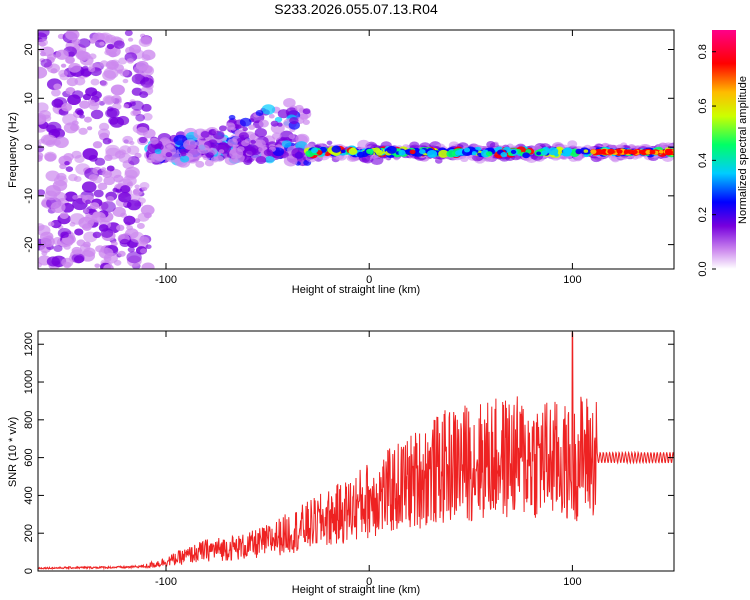 This screenshot has height=600, width=750. What do you see at coordinates (743, 150) in the screenshot?
I see `colorbar-label: Normalized spectral amplitude` at bounding box center [743, 150].